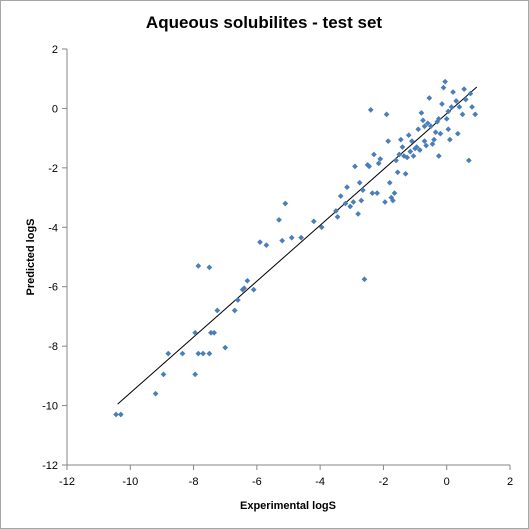 Image resolution: width=529 pixels, height=529 pixels. I want to click on y-axis-label: Predicted logS, so click(31, 256).